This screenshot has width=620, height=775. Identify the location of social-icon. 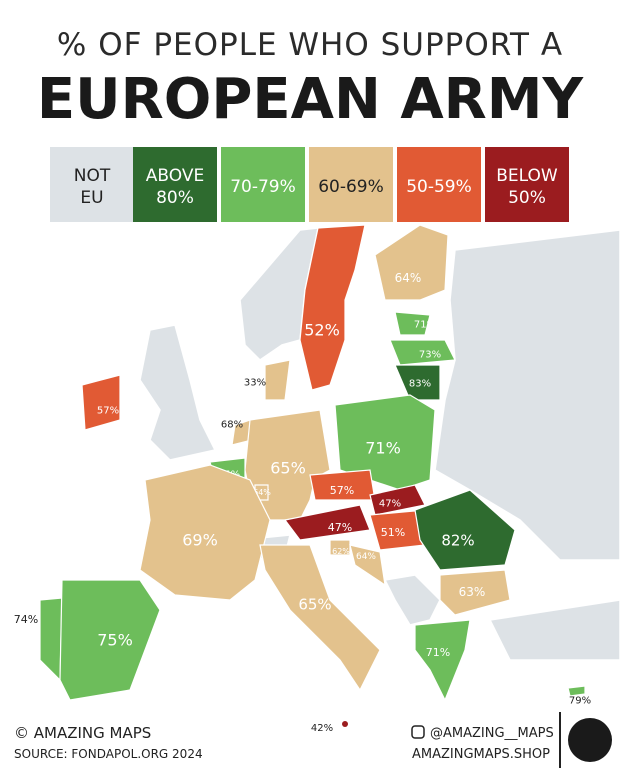
(418, 732).